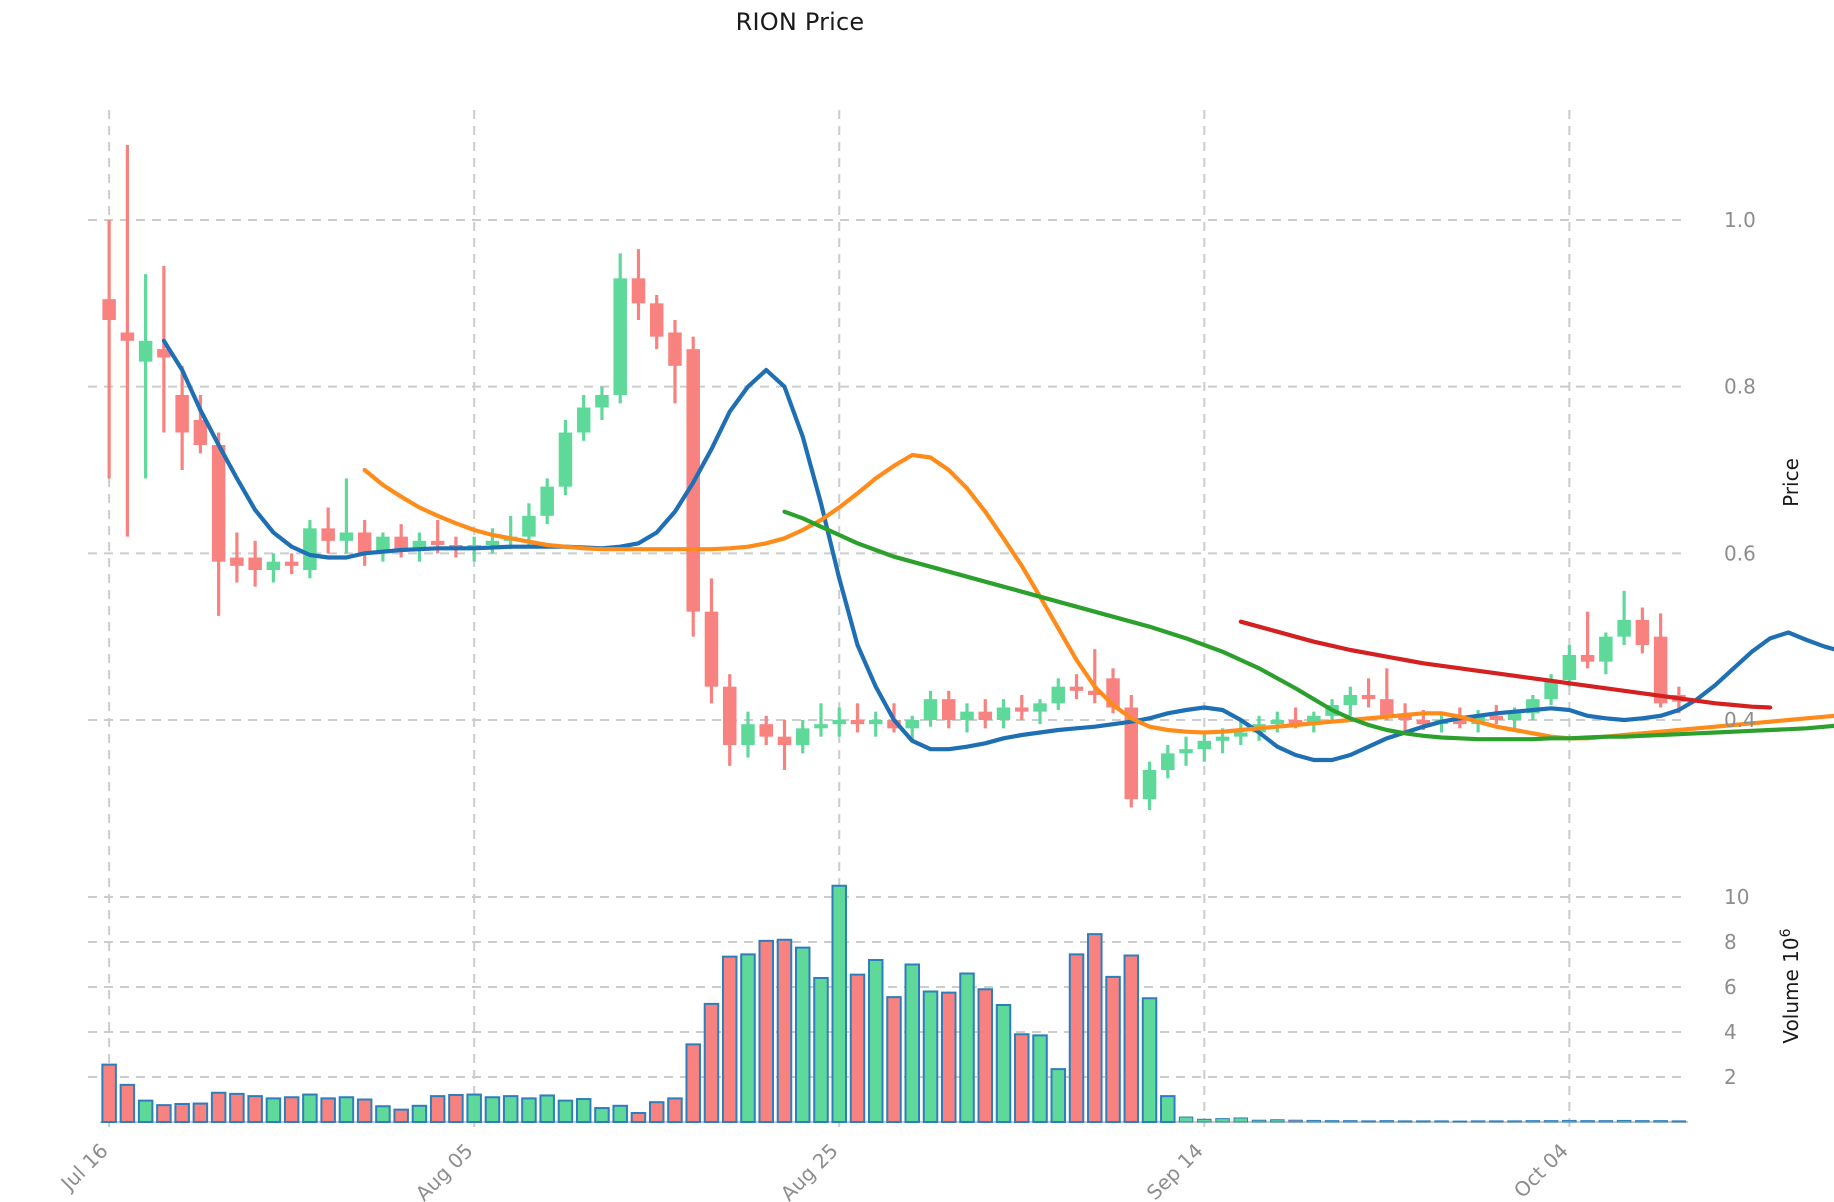 This screenshot has width=1834, height=1202. Describe the element at coordinates (1740, 553) in the screenshot. I see `price-tick-label: 0.6` at that location.